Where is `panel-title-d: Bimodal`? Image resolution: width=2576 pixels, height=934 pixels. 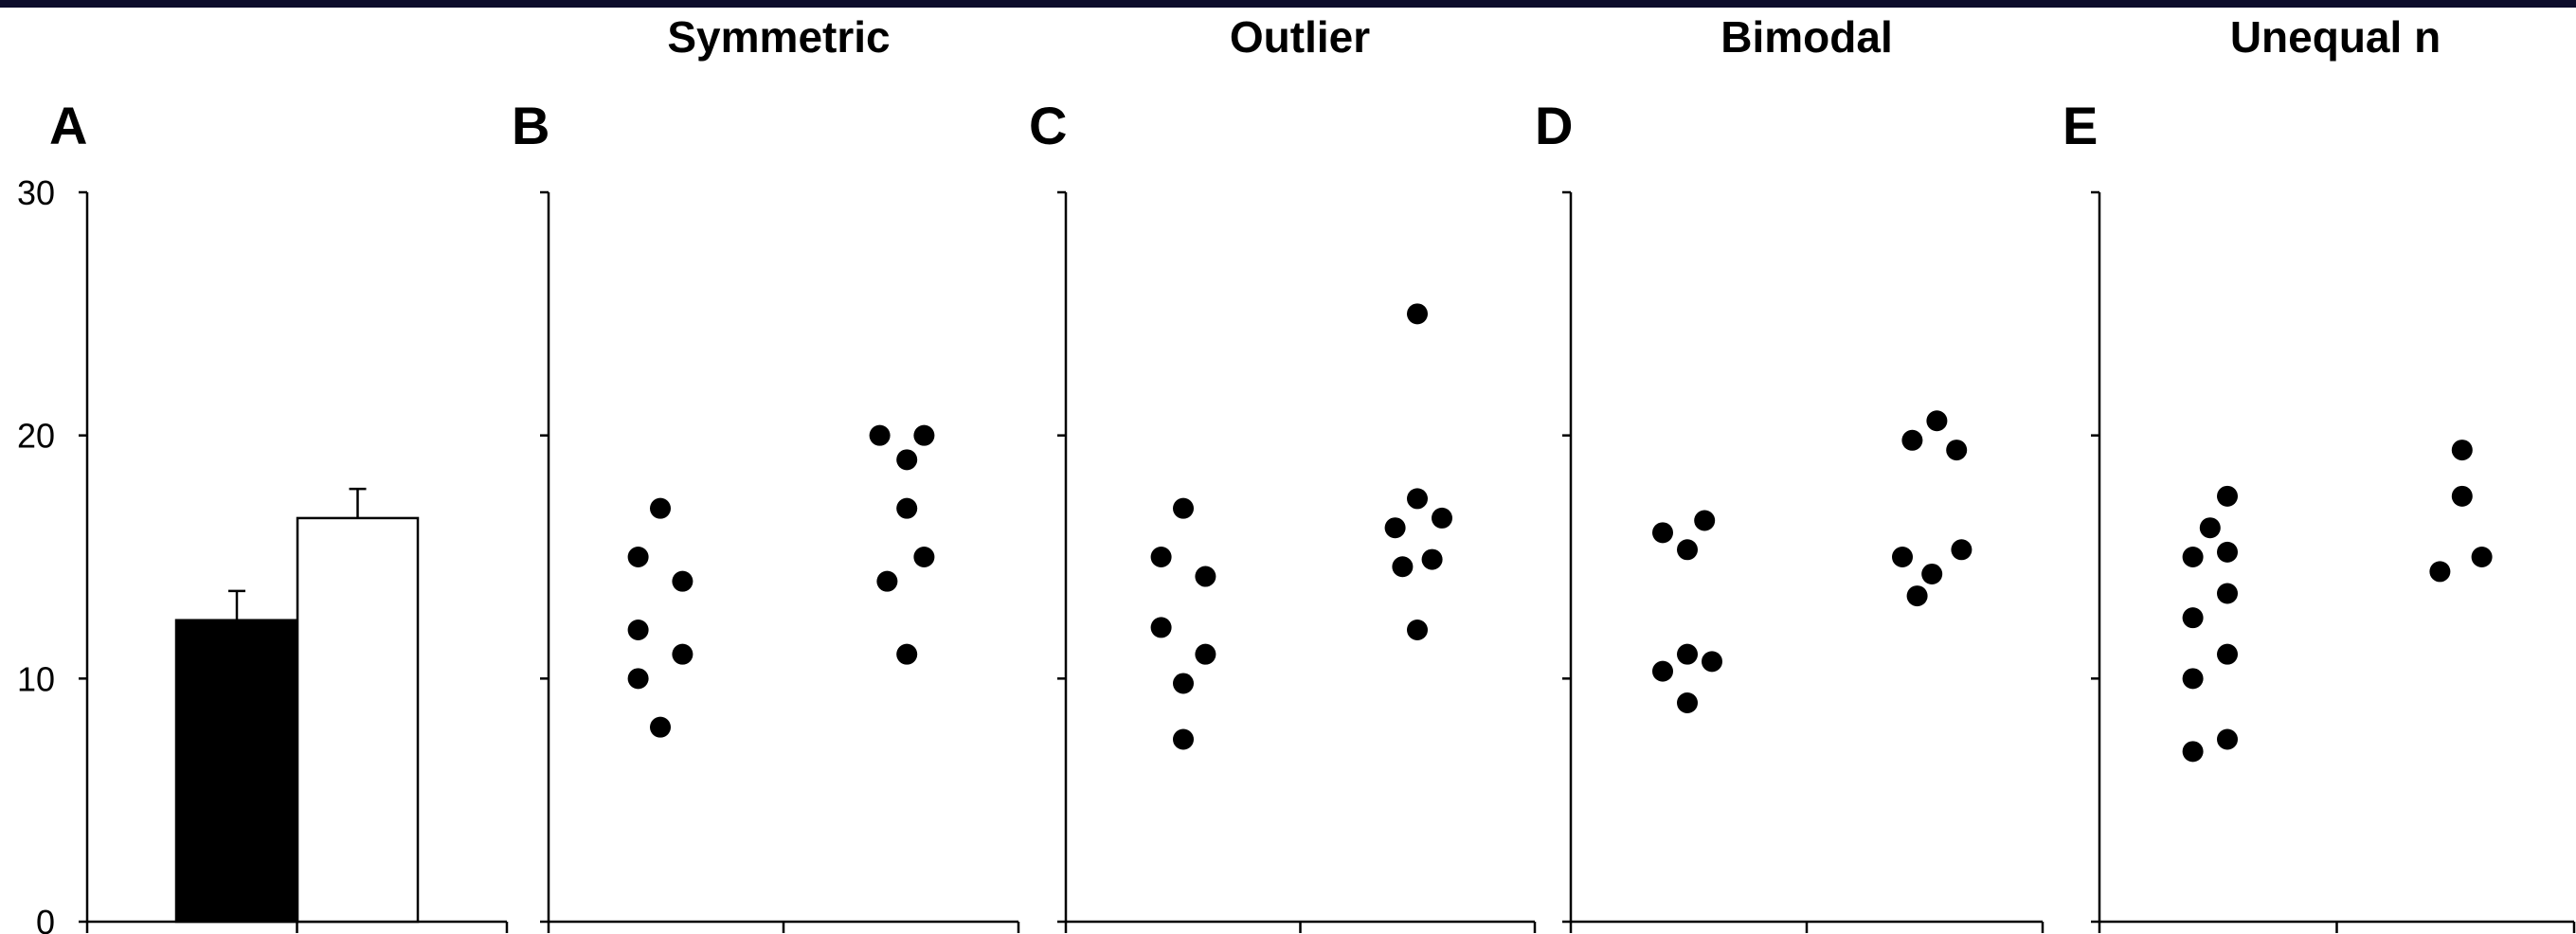
panel-title-d: Bimodal is located at coordinates (1806, 37).